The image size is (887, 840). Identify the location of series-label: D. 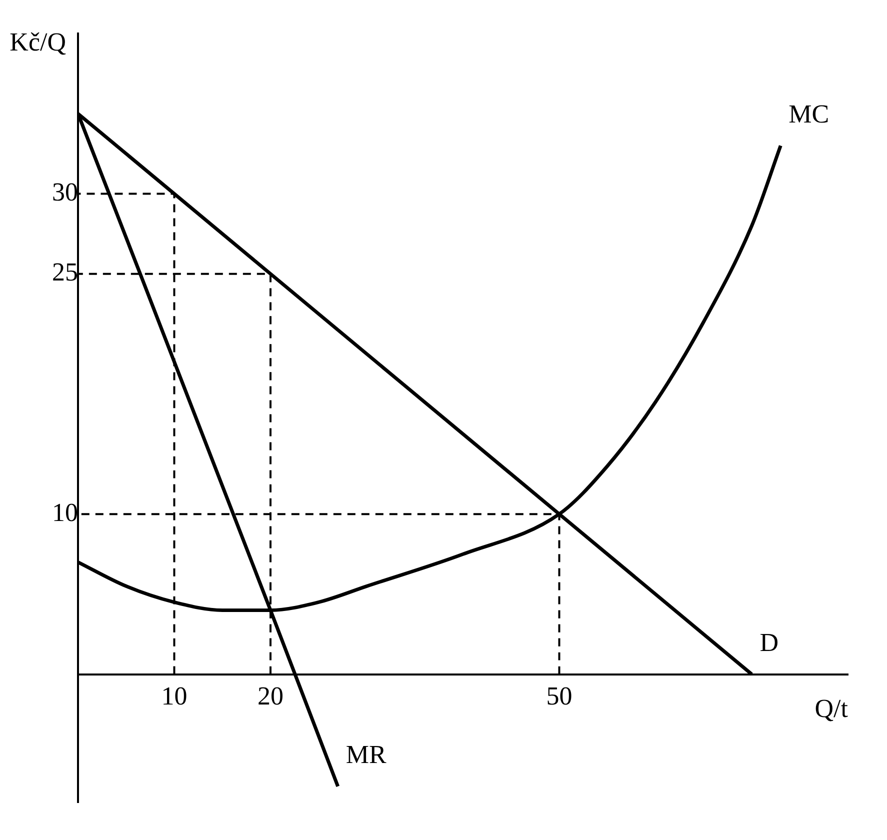
(769, 643).